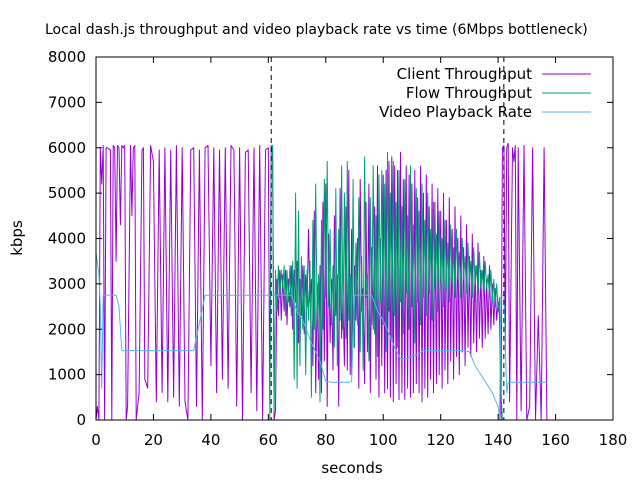 This screenshot has height=480, width=640. What do you see at coordinates (613, 440) in the screenshot?
I see `x-tick-label-9: 180` at bounding box center [613, 440].